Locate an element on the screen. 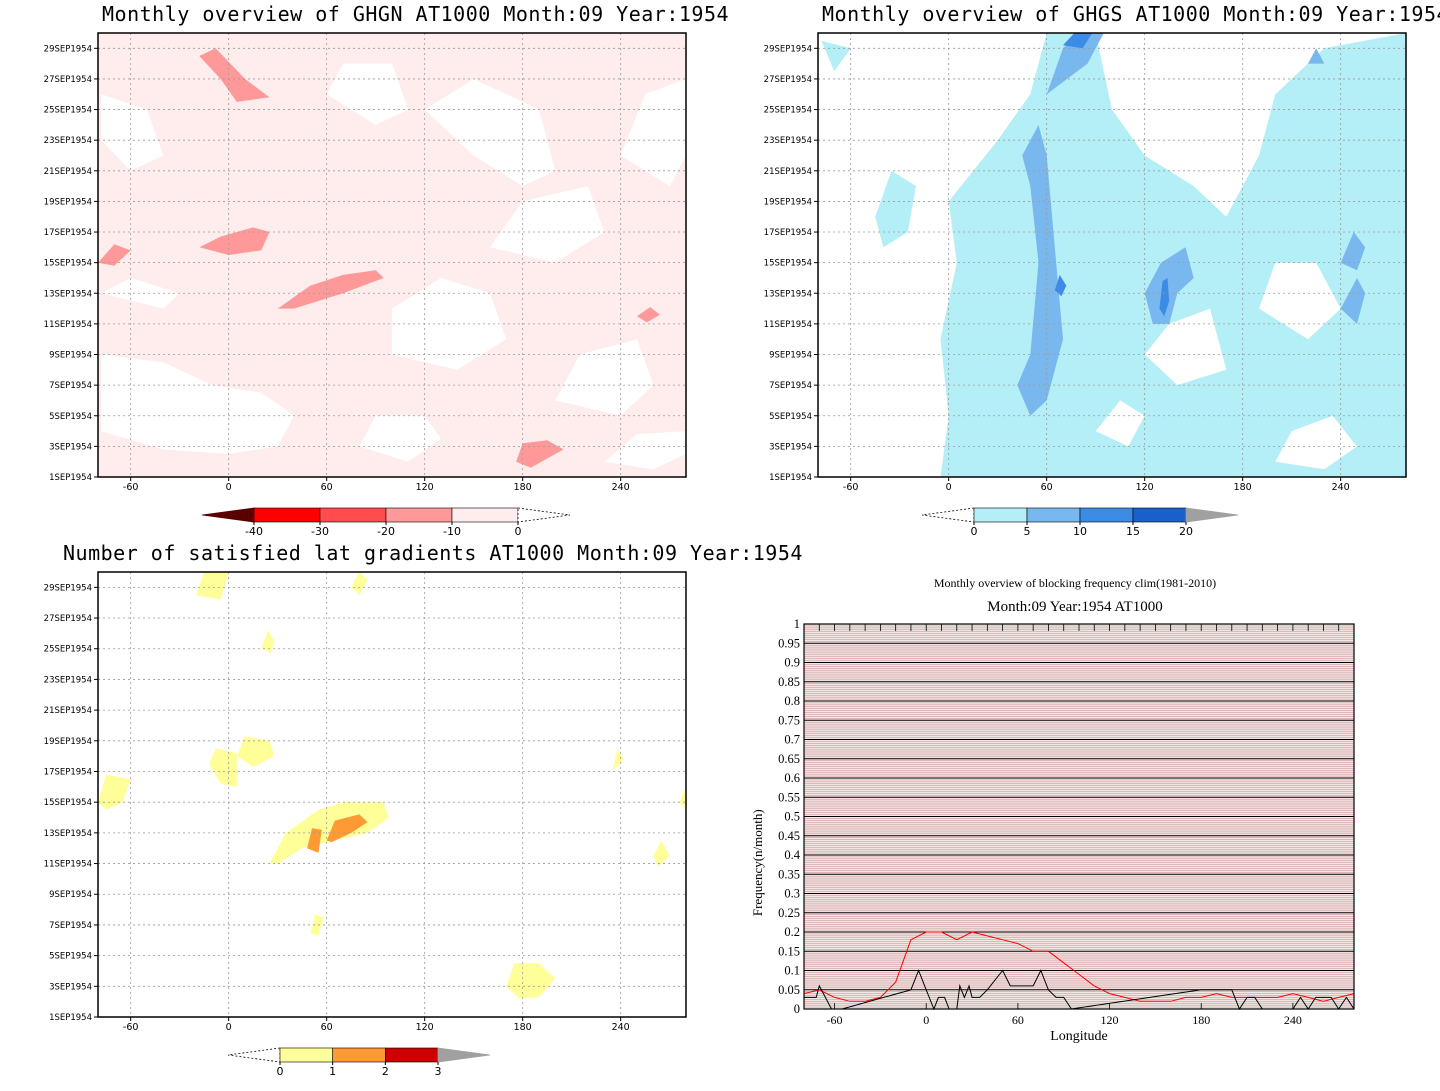 This screenshot has width=1440, height=1091. y-tick-label: 21SEP1954 is located at coordinates (788, 172).